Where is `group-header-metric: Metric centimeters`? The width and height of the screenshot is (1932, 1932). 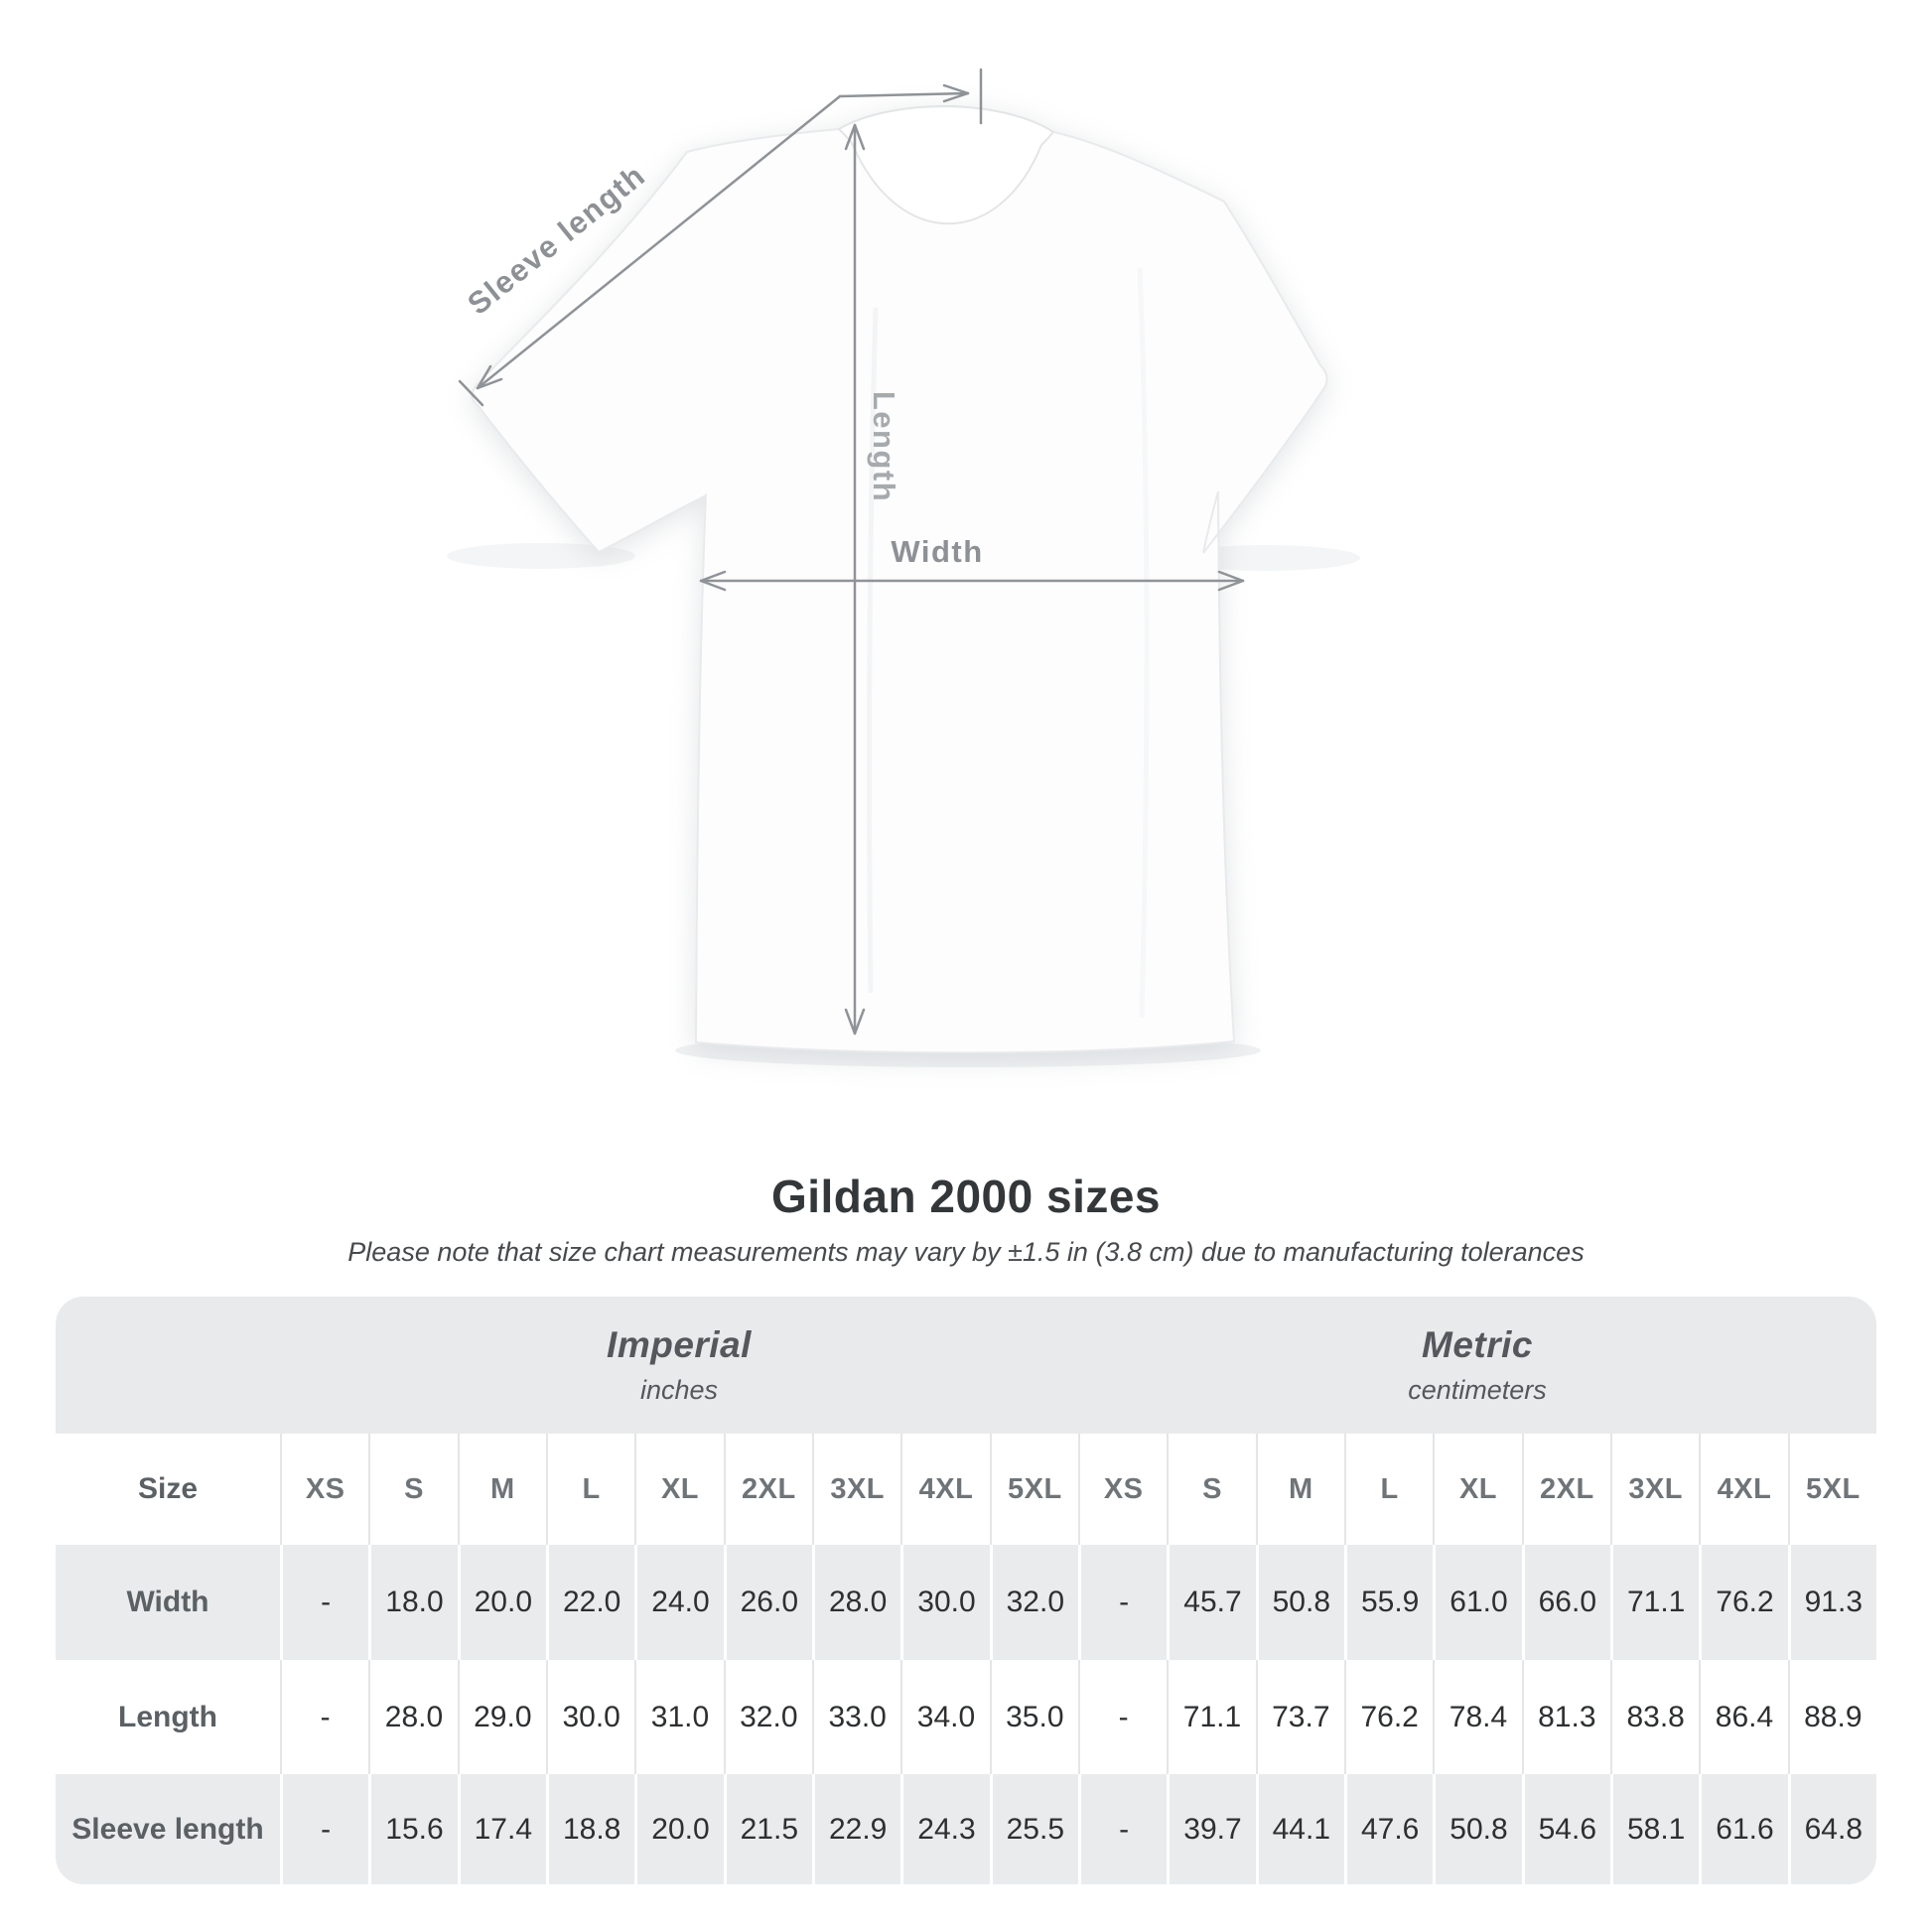 group-header-metric: Metric centimeters is located at coordinates (1477, 1366).